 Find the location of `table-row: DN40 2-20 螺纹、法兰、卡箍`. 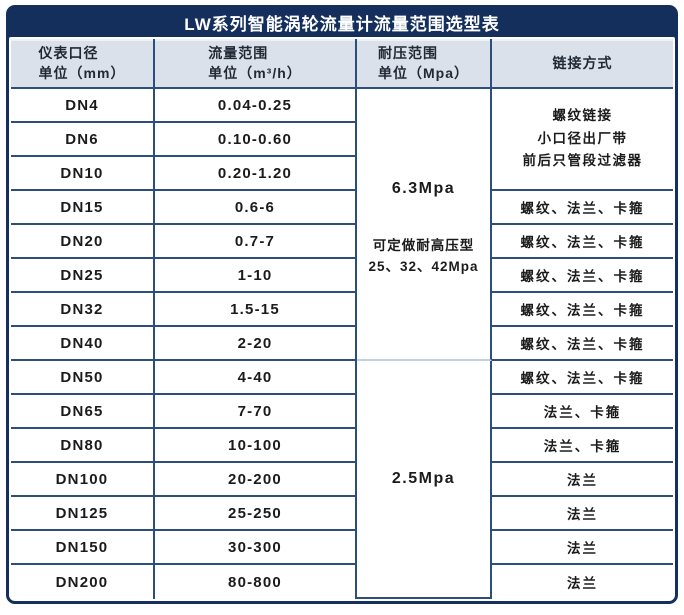

table-row: DN40 2-20 螺纹、法兰、卡箍 is located at coordinates (342, 344).